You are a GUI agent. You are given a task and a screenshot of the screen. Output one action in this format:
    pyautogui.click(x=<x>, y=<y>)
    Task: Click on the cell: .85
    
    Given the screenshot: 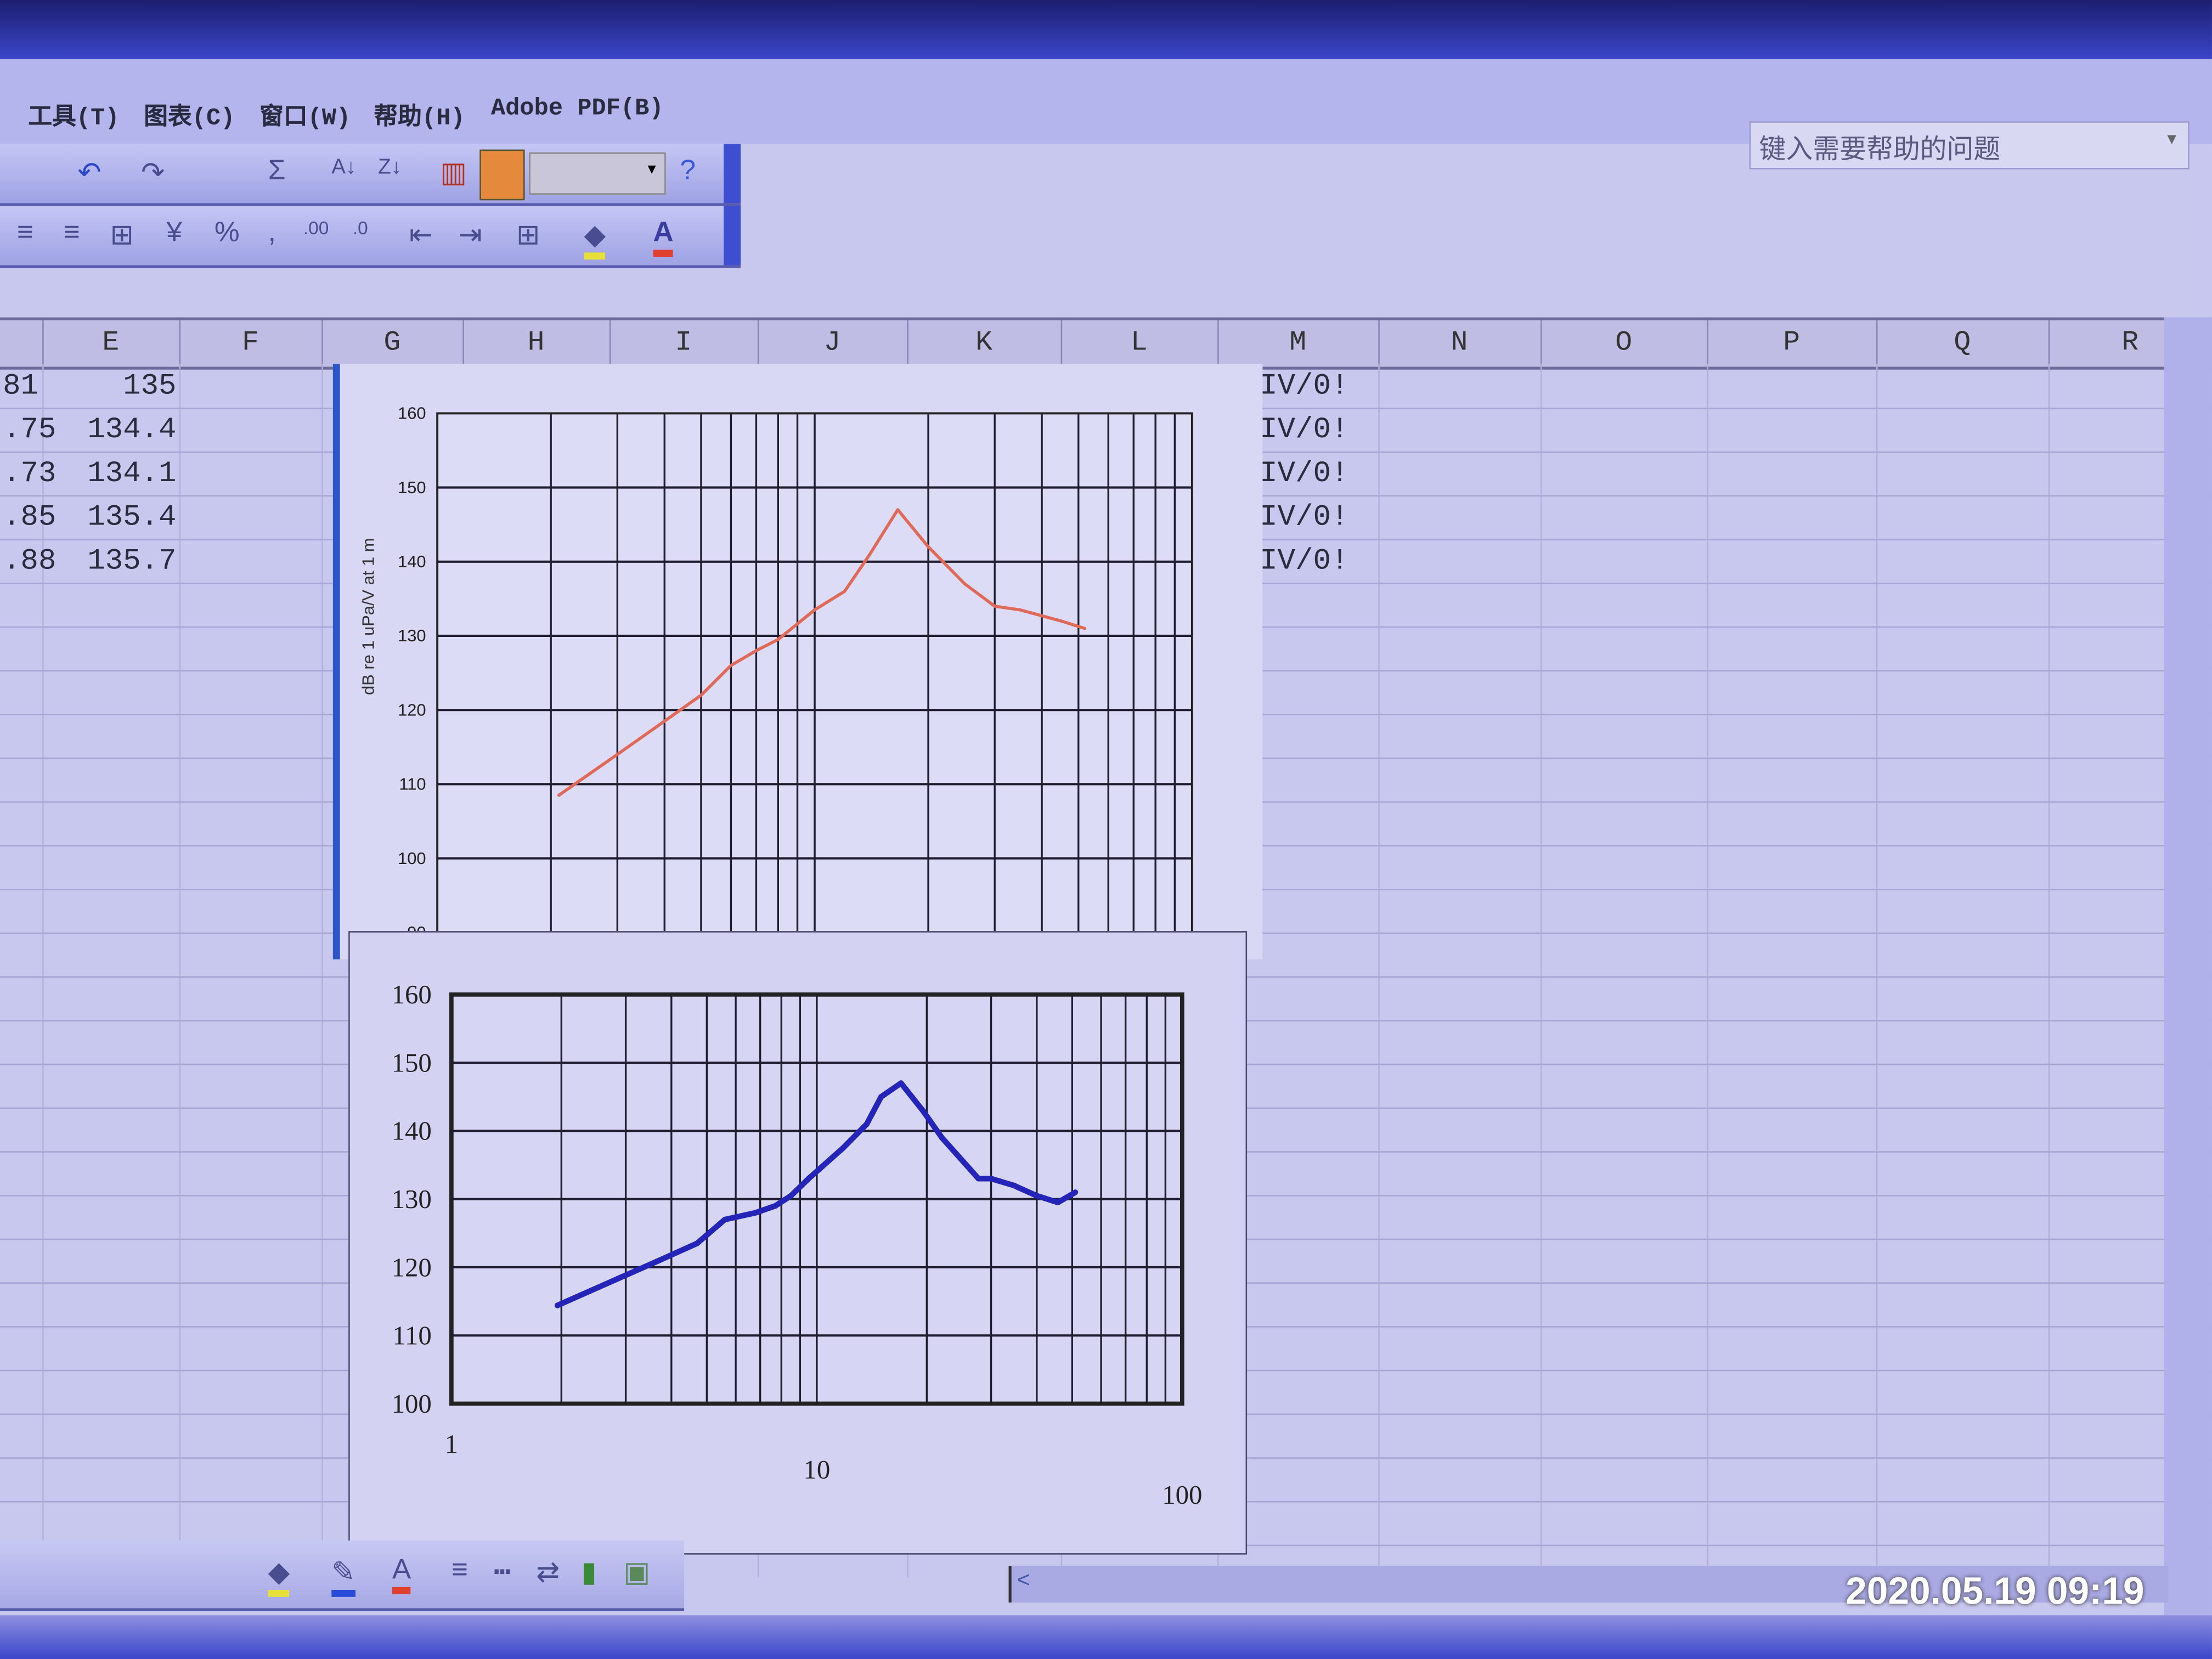 What is the action you would take?
    pyautogui.click(x=30, y=519)
    